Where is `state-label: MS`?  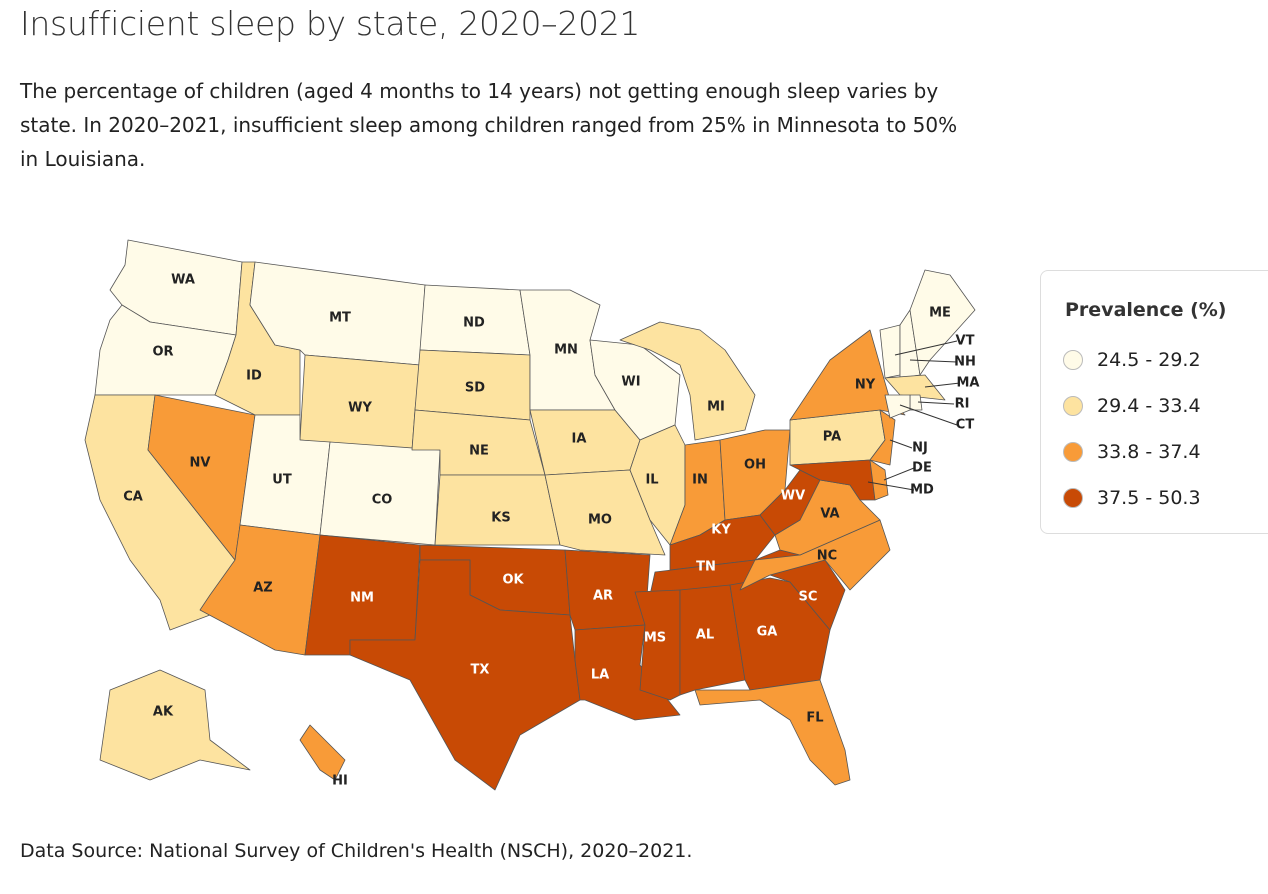 state-label: MS is located at coordinates (655, 638).